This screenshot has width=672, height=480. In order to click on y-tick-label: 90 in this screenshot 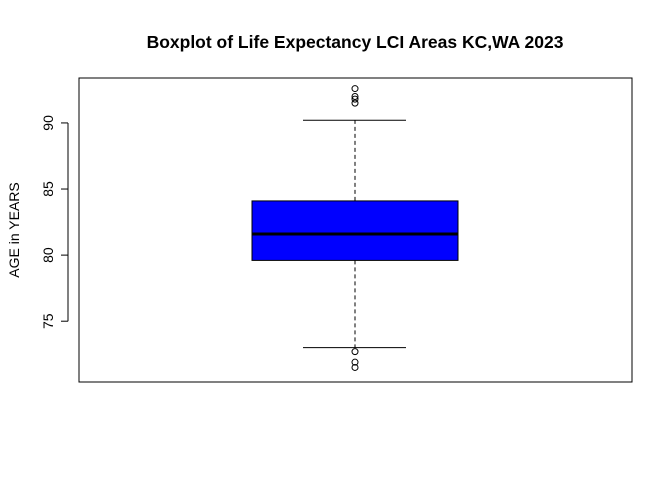, I will do `click(48, 123)`.